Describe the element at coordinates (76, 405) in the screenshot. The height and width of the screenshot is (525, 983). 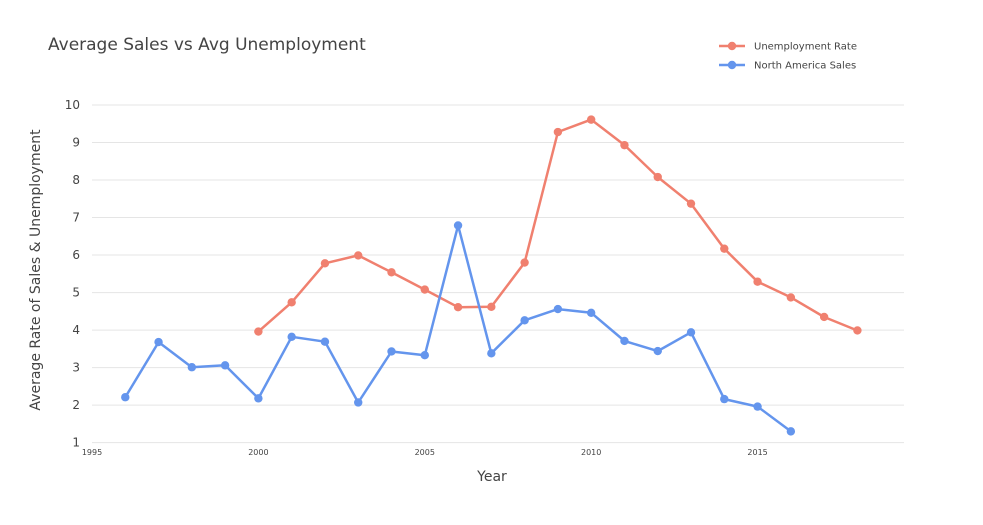
I see `y-tick-label: 2` at that location.